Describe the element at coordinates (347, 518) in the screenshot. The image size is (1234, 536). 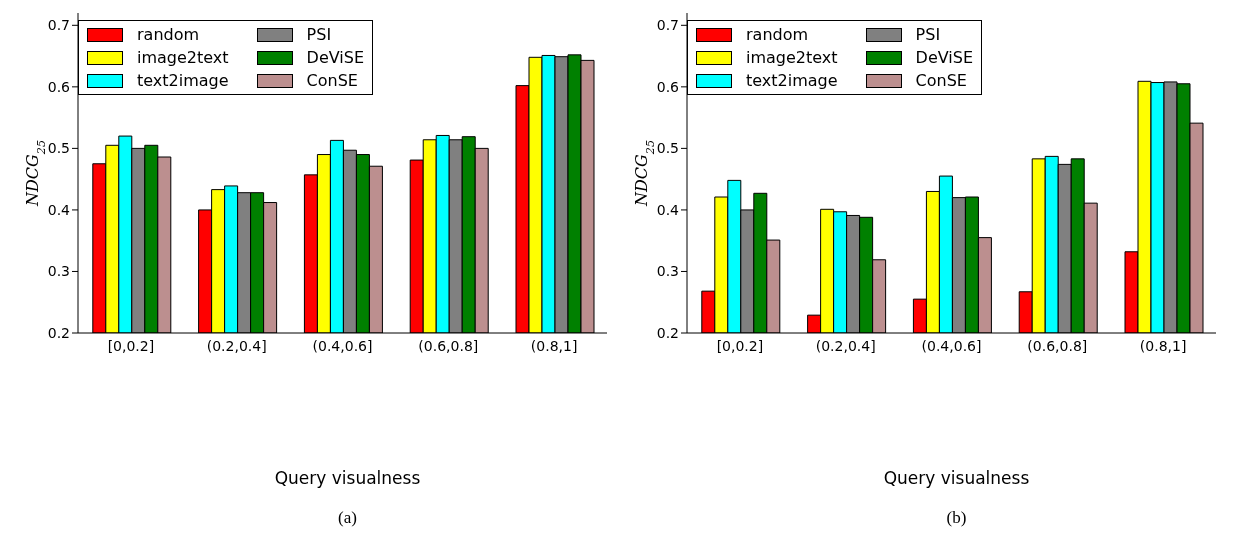
I see `text: (a)` at that location.